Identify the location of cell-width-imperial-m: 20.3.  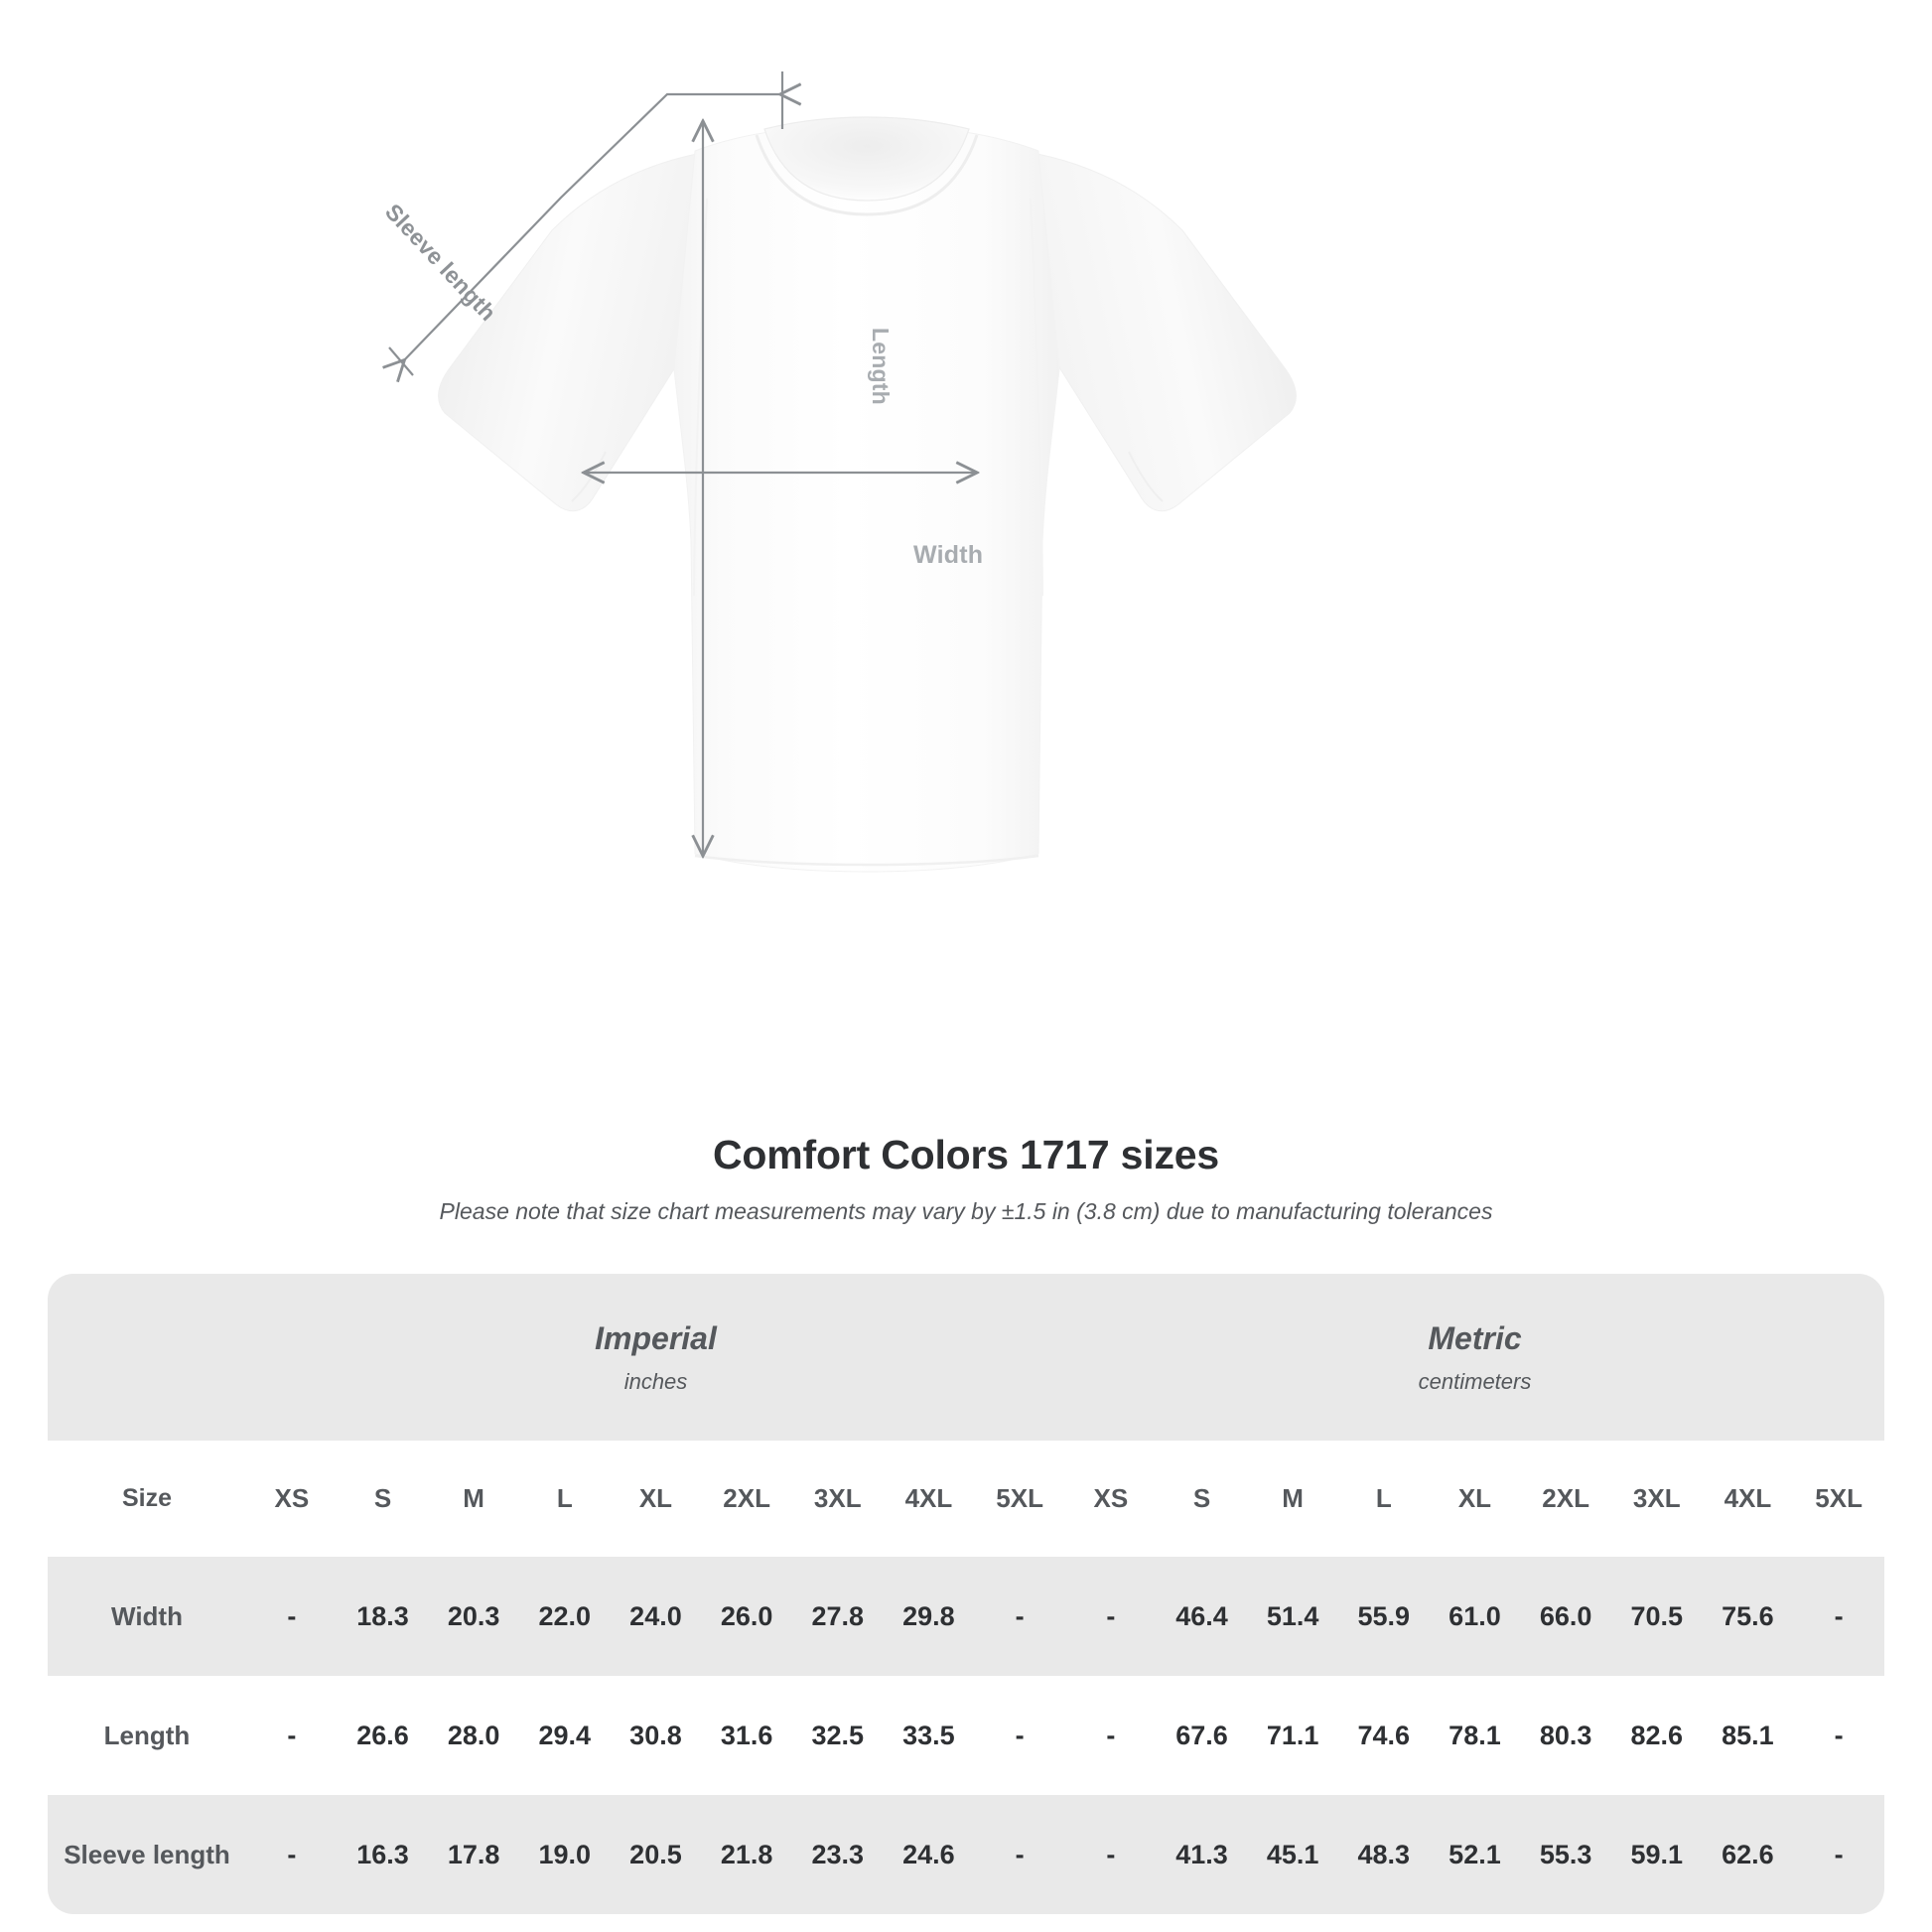
(474, 1616).